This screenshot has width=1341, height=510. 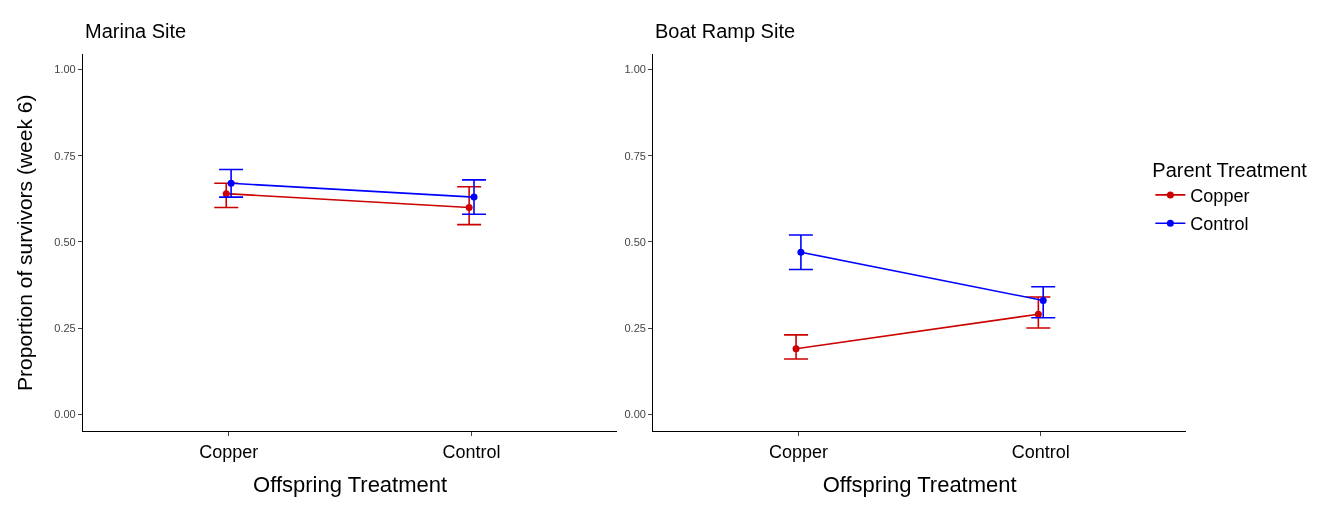 What do you see at coordinates (1230, 169) in the screenshot?
I see `legend-title: Parent Treatment` at bounding box center [1230, 169].